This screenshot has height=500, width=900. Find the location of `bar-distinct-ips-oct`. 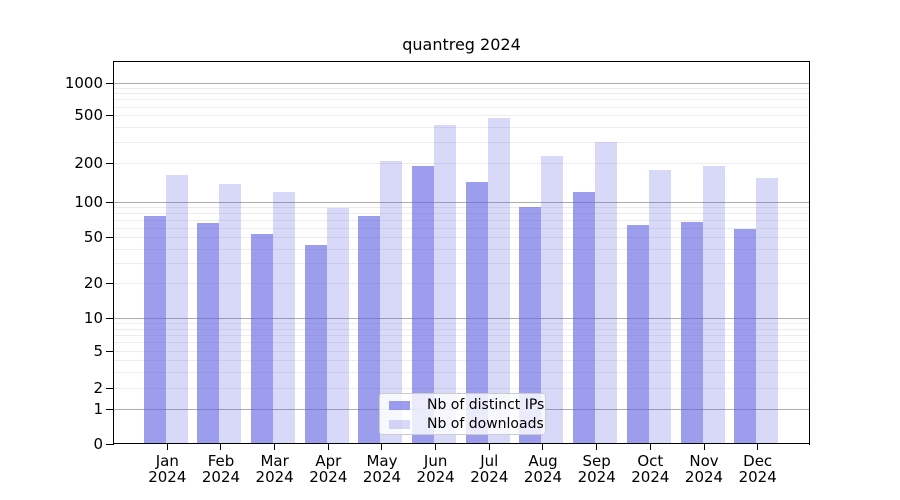

bar-distinct-ips-oct is located at coordinates (637, 334).